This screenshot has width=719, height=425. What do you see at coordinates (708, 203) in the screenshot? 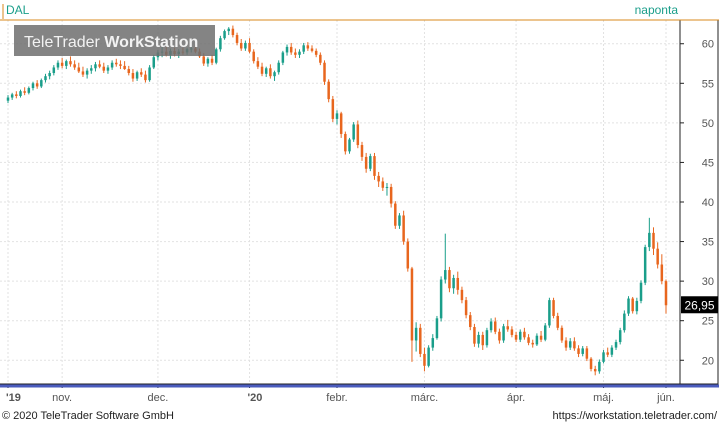
I see `y-tick-label: 40` at bounding box center [708, 203].